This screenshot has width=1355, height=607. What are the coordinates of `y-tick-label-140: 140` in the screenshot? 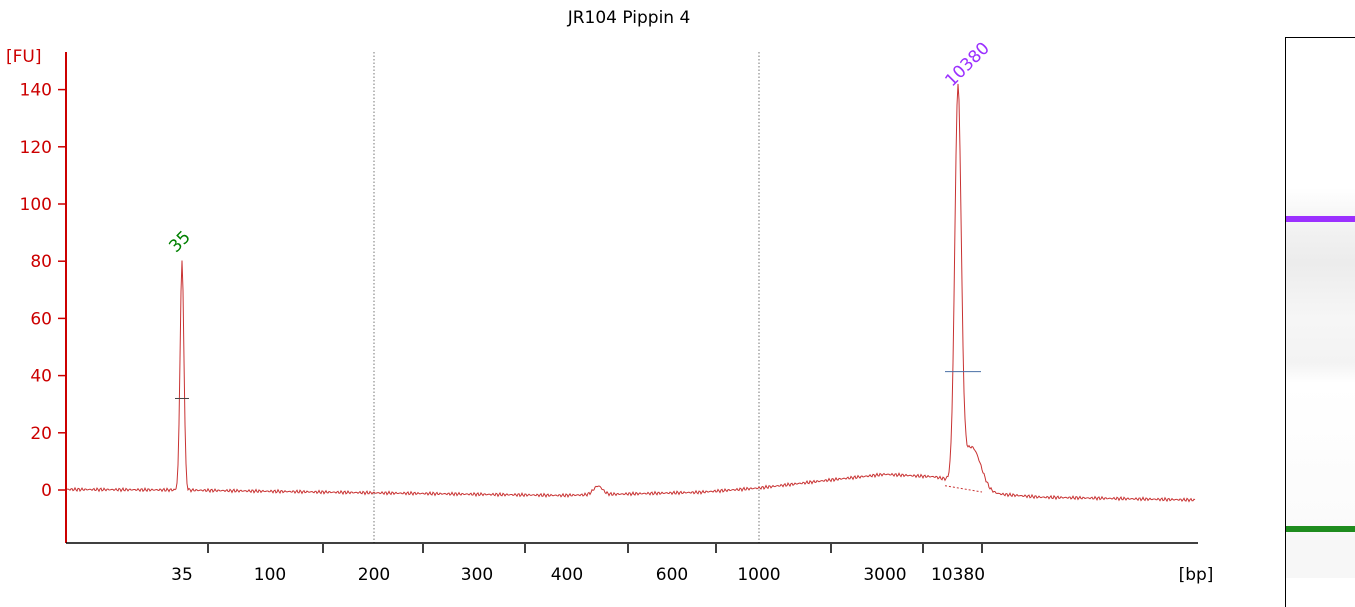 It's located at (36, 91).